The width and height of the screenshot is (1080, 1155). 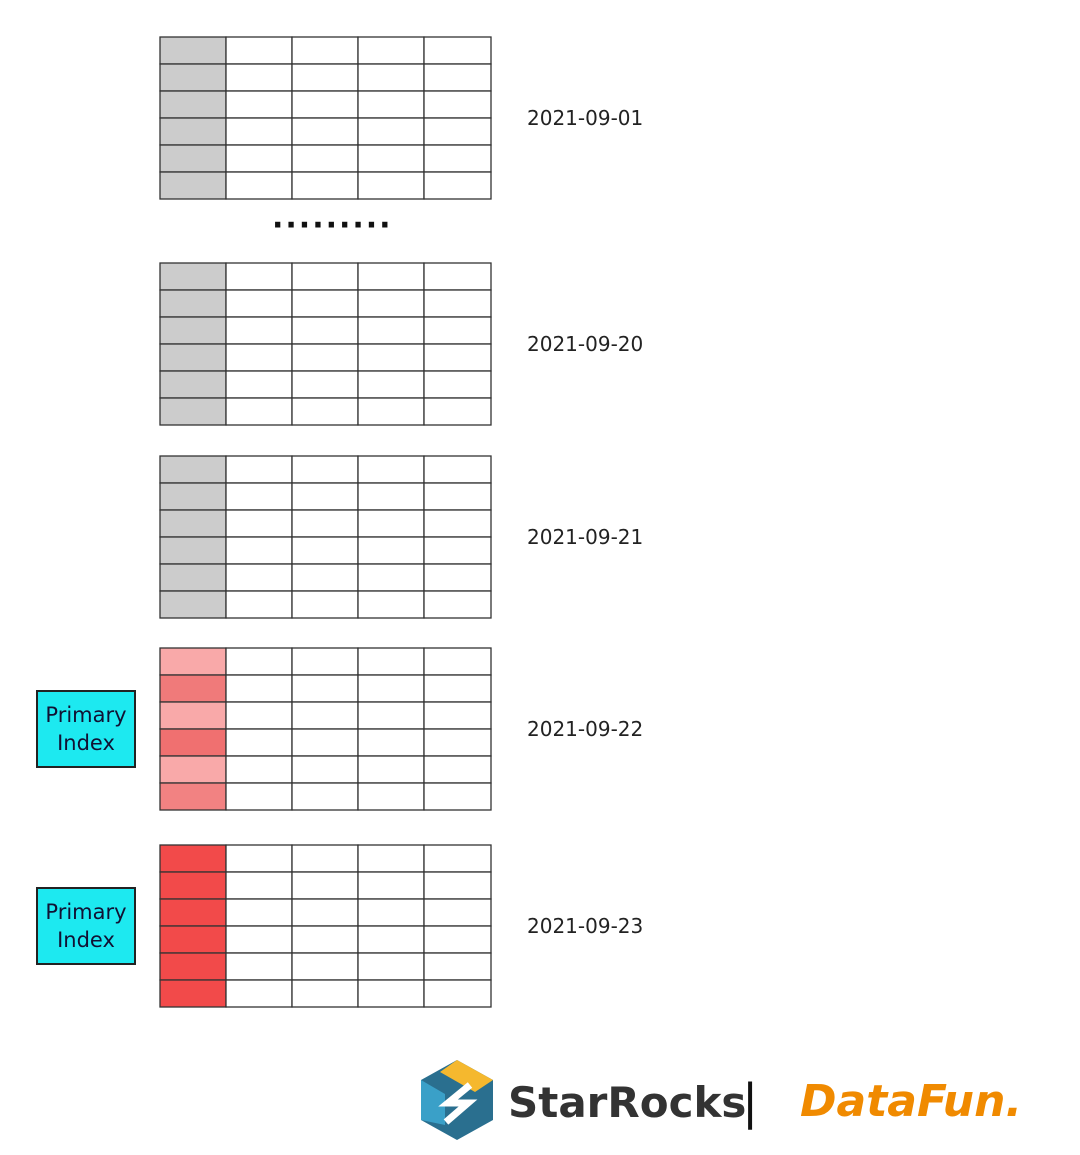 I want to click on partition-label: 2021-09-01, so click(x=585, y=118).